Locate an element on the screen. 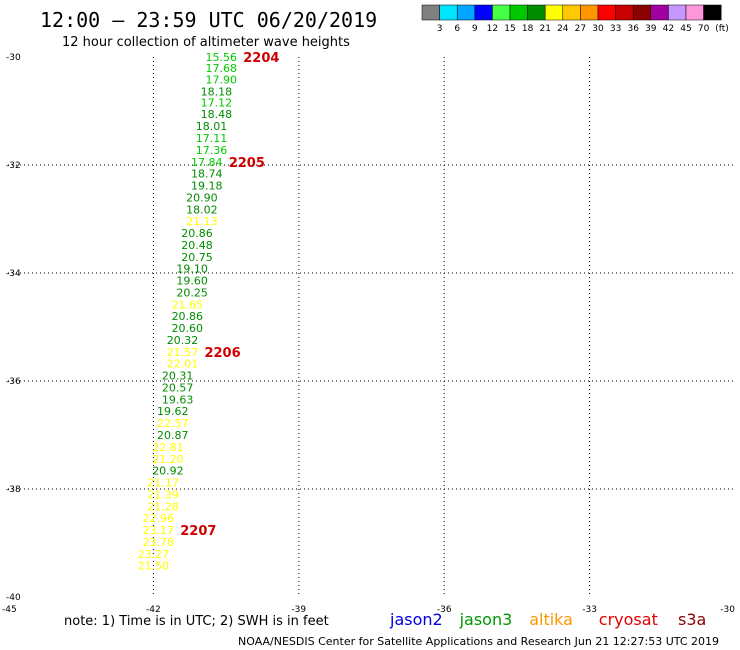 The width and height of the screenshot is (740, 650). swh-value: 20.90 is located at coordinates (202, 197).